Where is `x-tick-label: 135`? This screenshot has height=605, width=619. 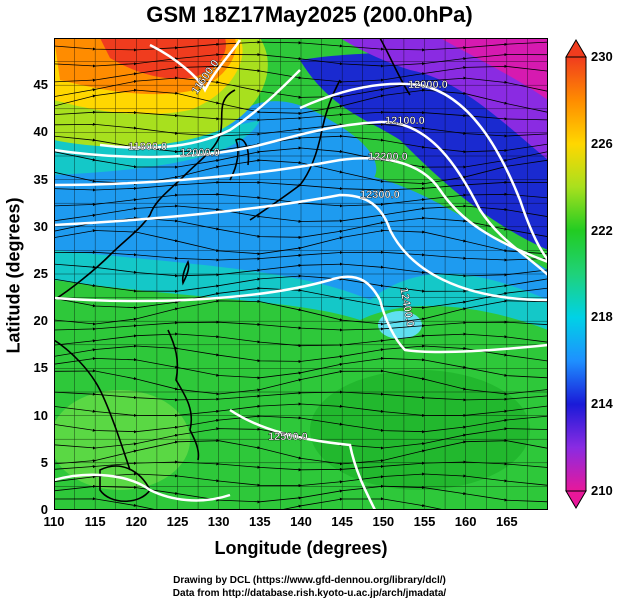
x-tick-label: 135 is located at coordinates (259, 521).